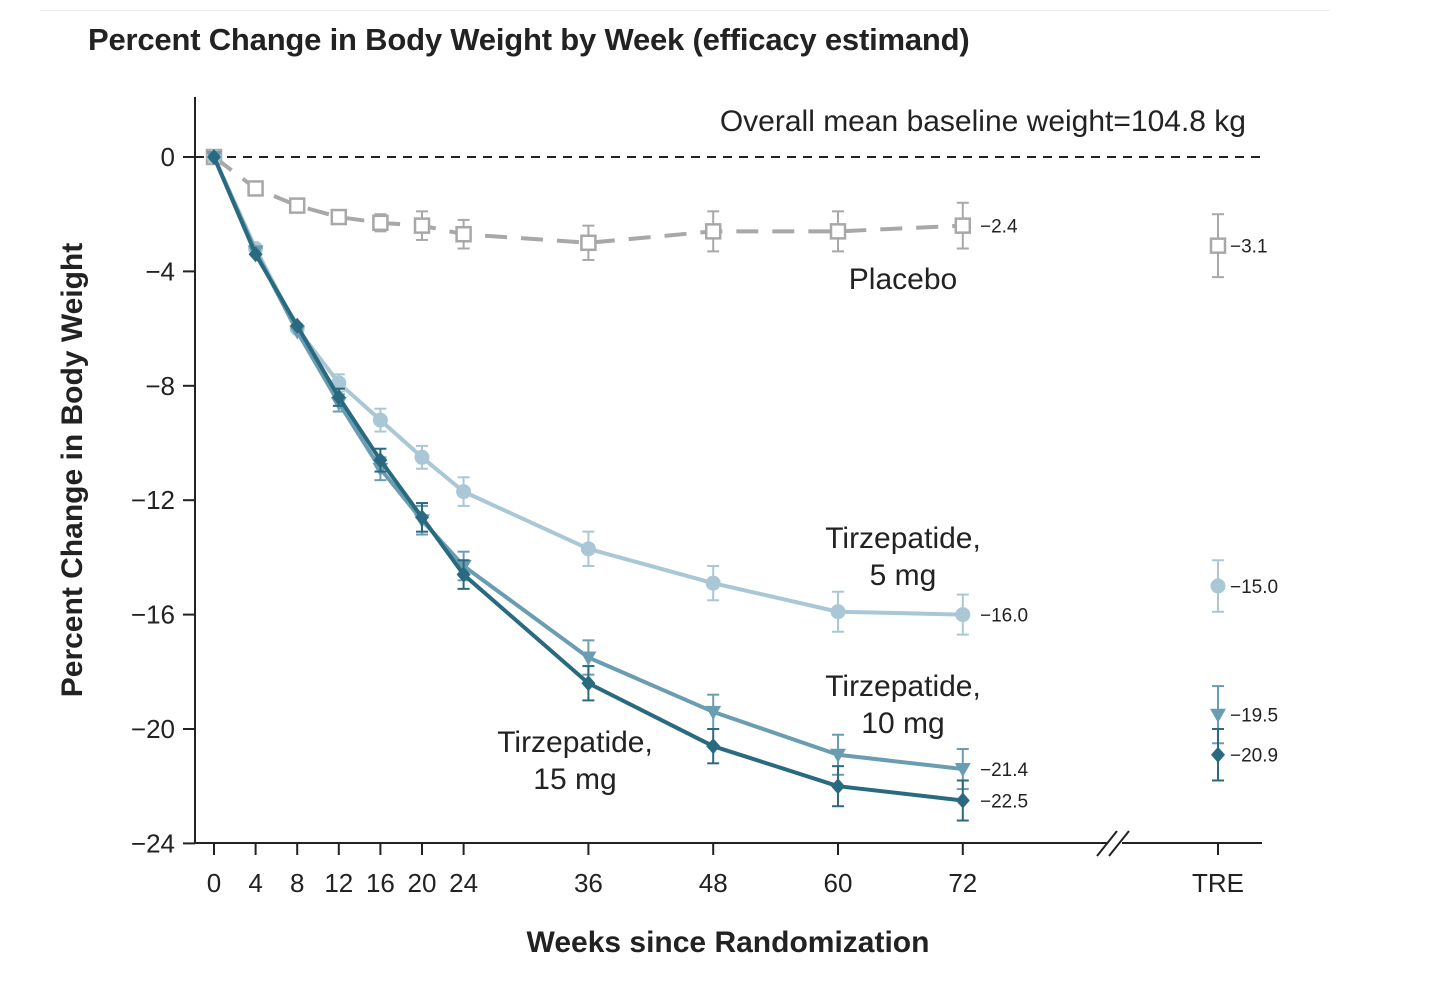  What do you see at coordinates (338, 883) in the screenshot?
I see `x-tick-label: 12` at bounding box center [338, 883].